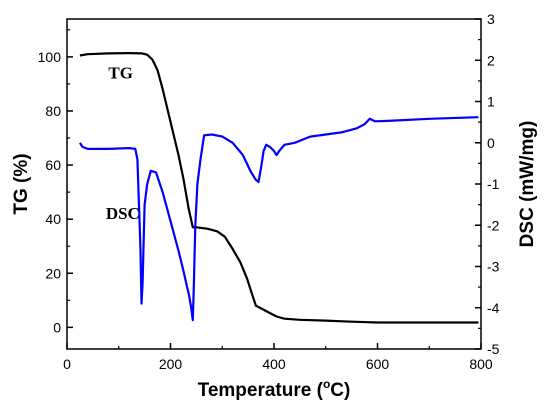 Image resolution: width=550 pixels, height=414 pixels. I want to click on y-right-tick-label--4: -4, so click(493, 308).